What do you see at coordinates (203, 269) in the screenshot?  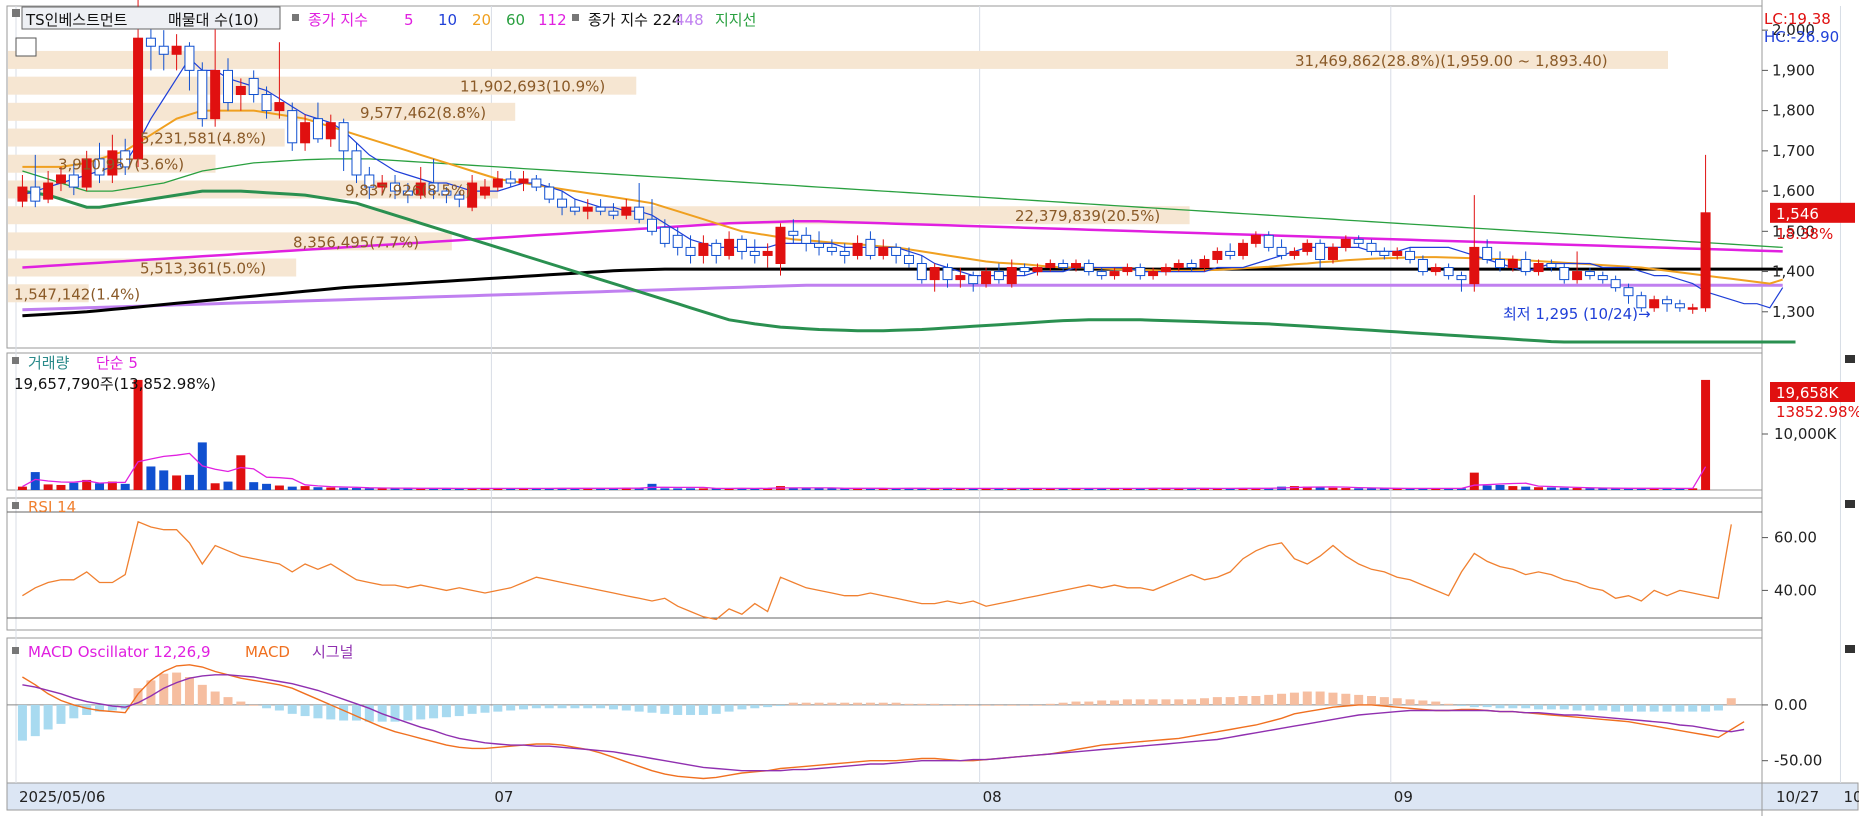 I see `volume-profile-label: 5,513,361(5.0%)` at bounding box center [203, 269].